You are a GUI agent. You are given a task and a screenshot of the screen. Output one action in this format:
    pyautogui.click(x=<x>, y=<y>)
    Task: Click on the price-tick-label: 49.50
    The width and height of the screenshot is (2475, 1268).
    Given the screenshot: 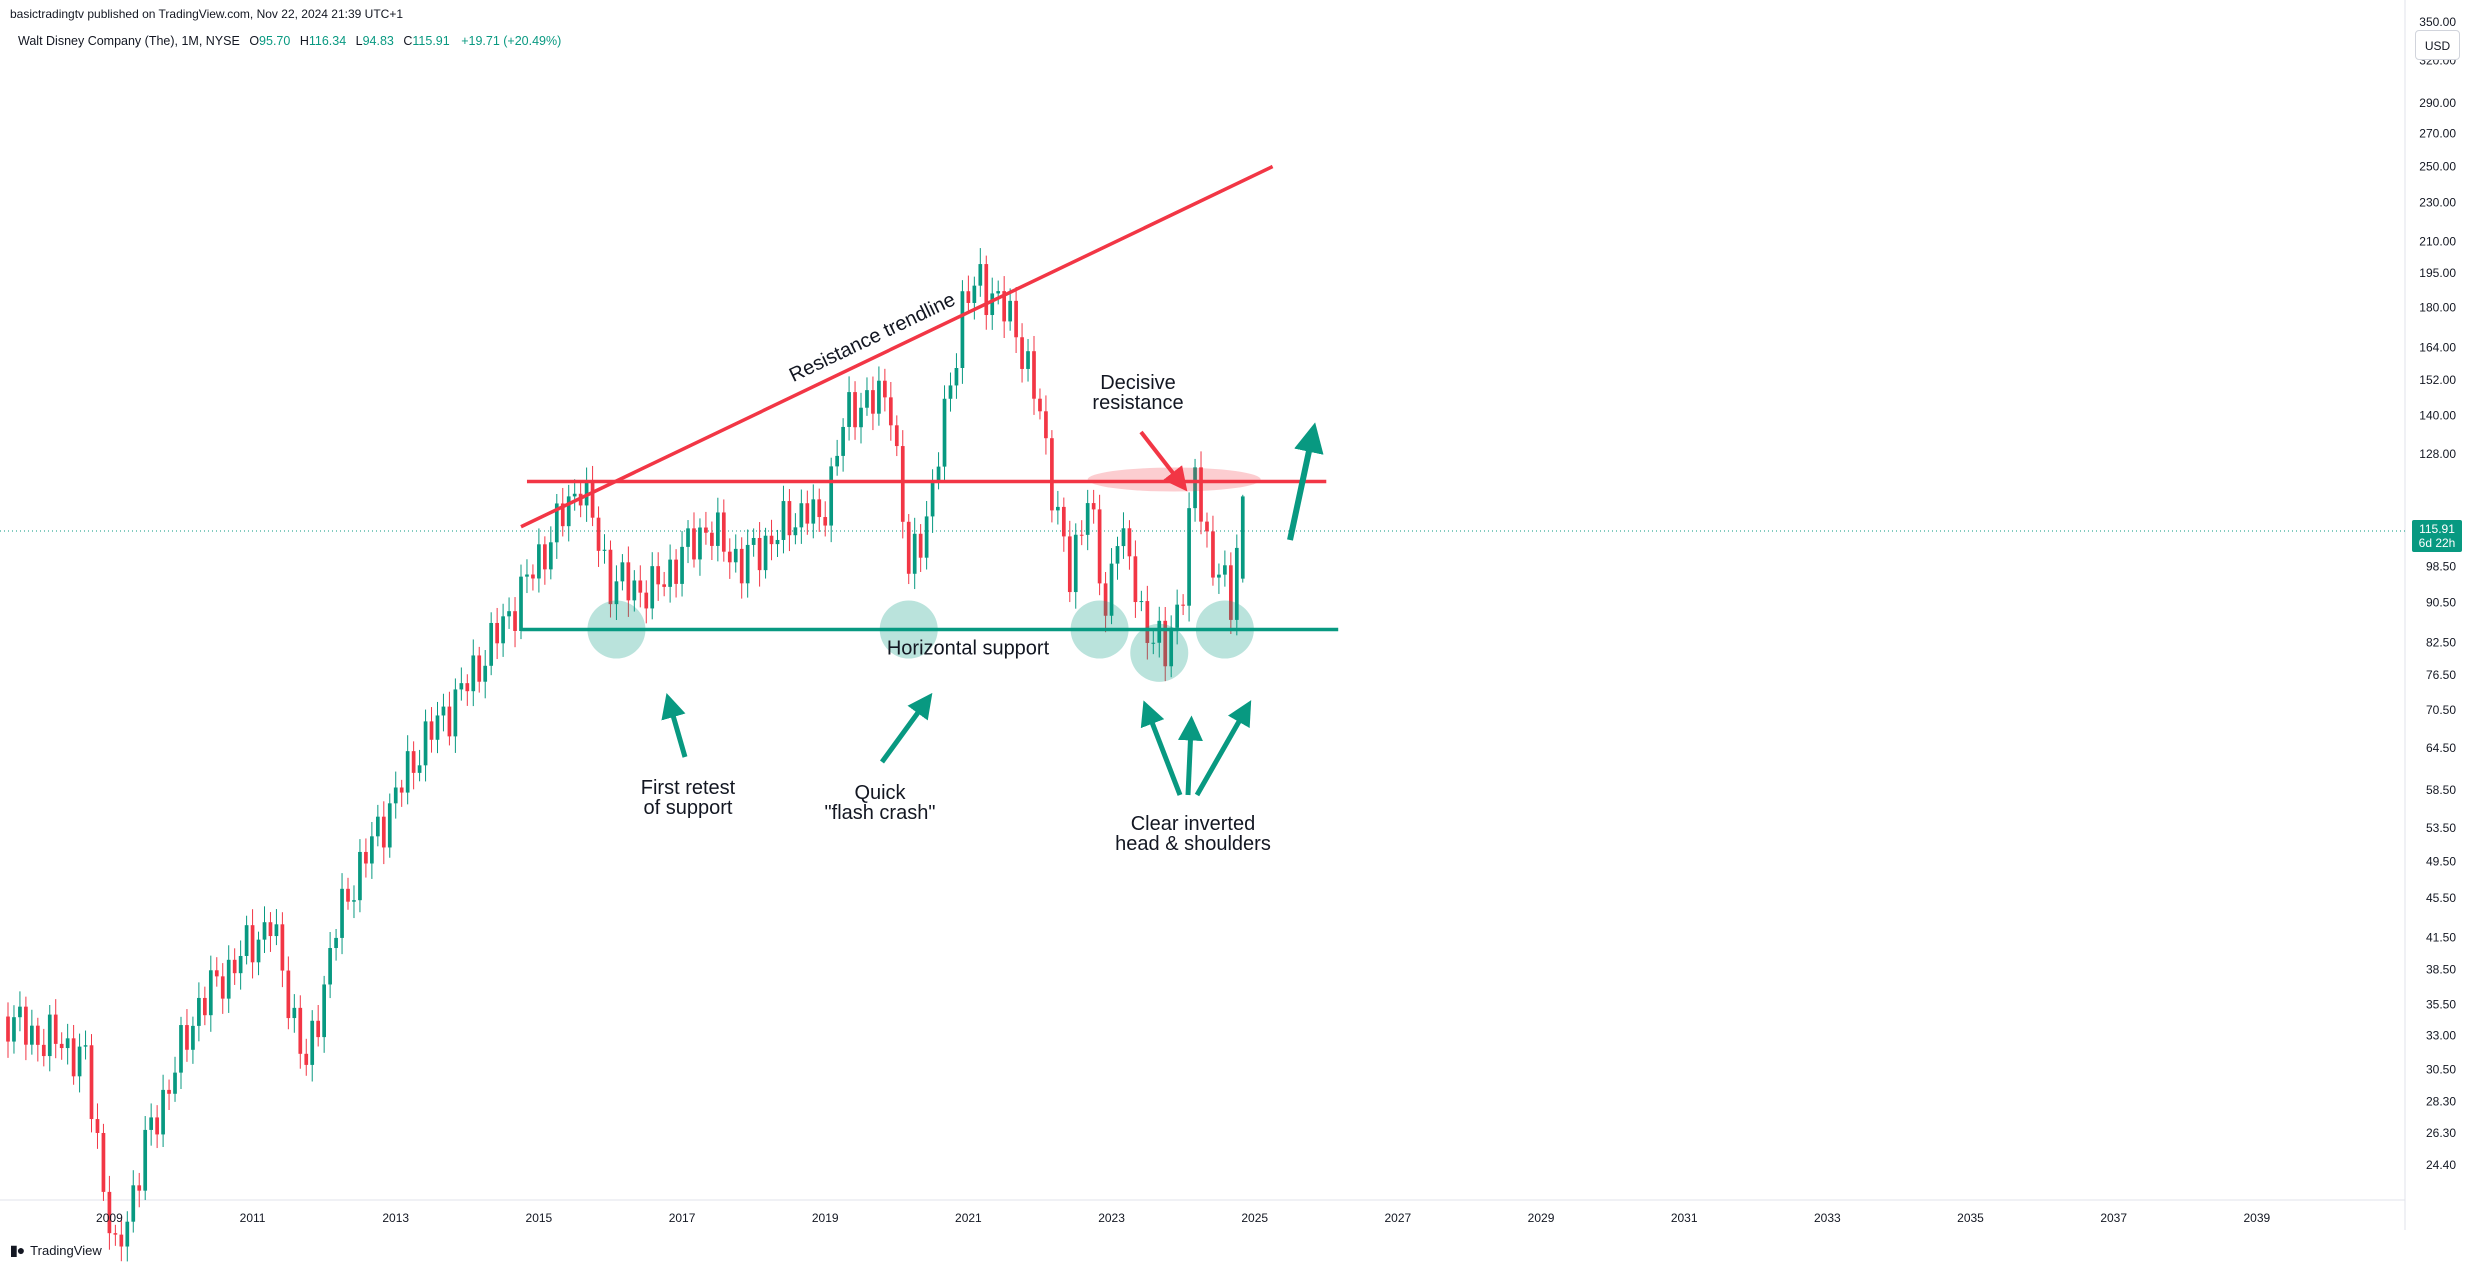 What is the action you would take?
    pyautogui.click(x=2441, y=862)
    